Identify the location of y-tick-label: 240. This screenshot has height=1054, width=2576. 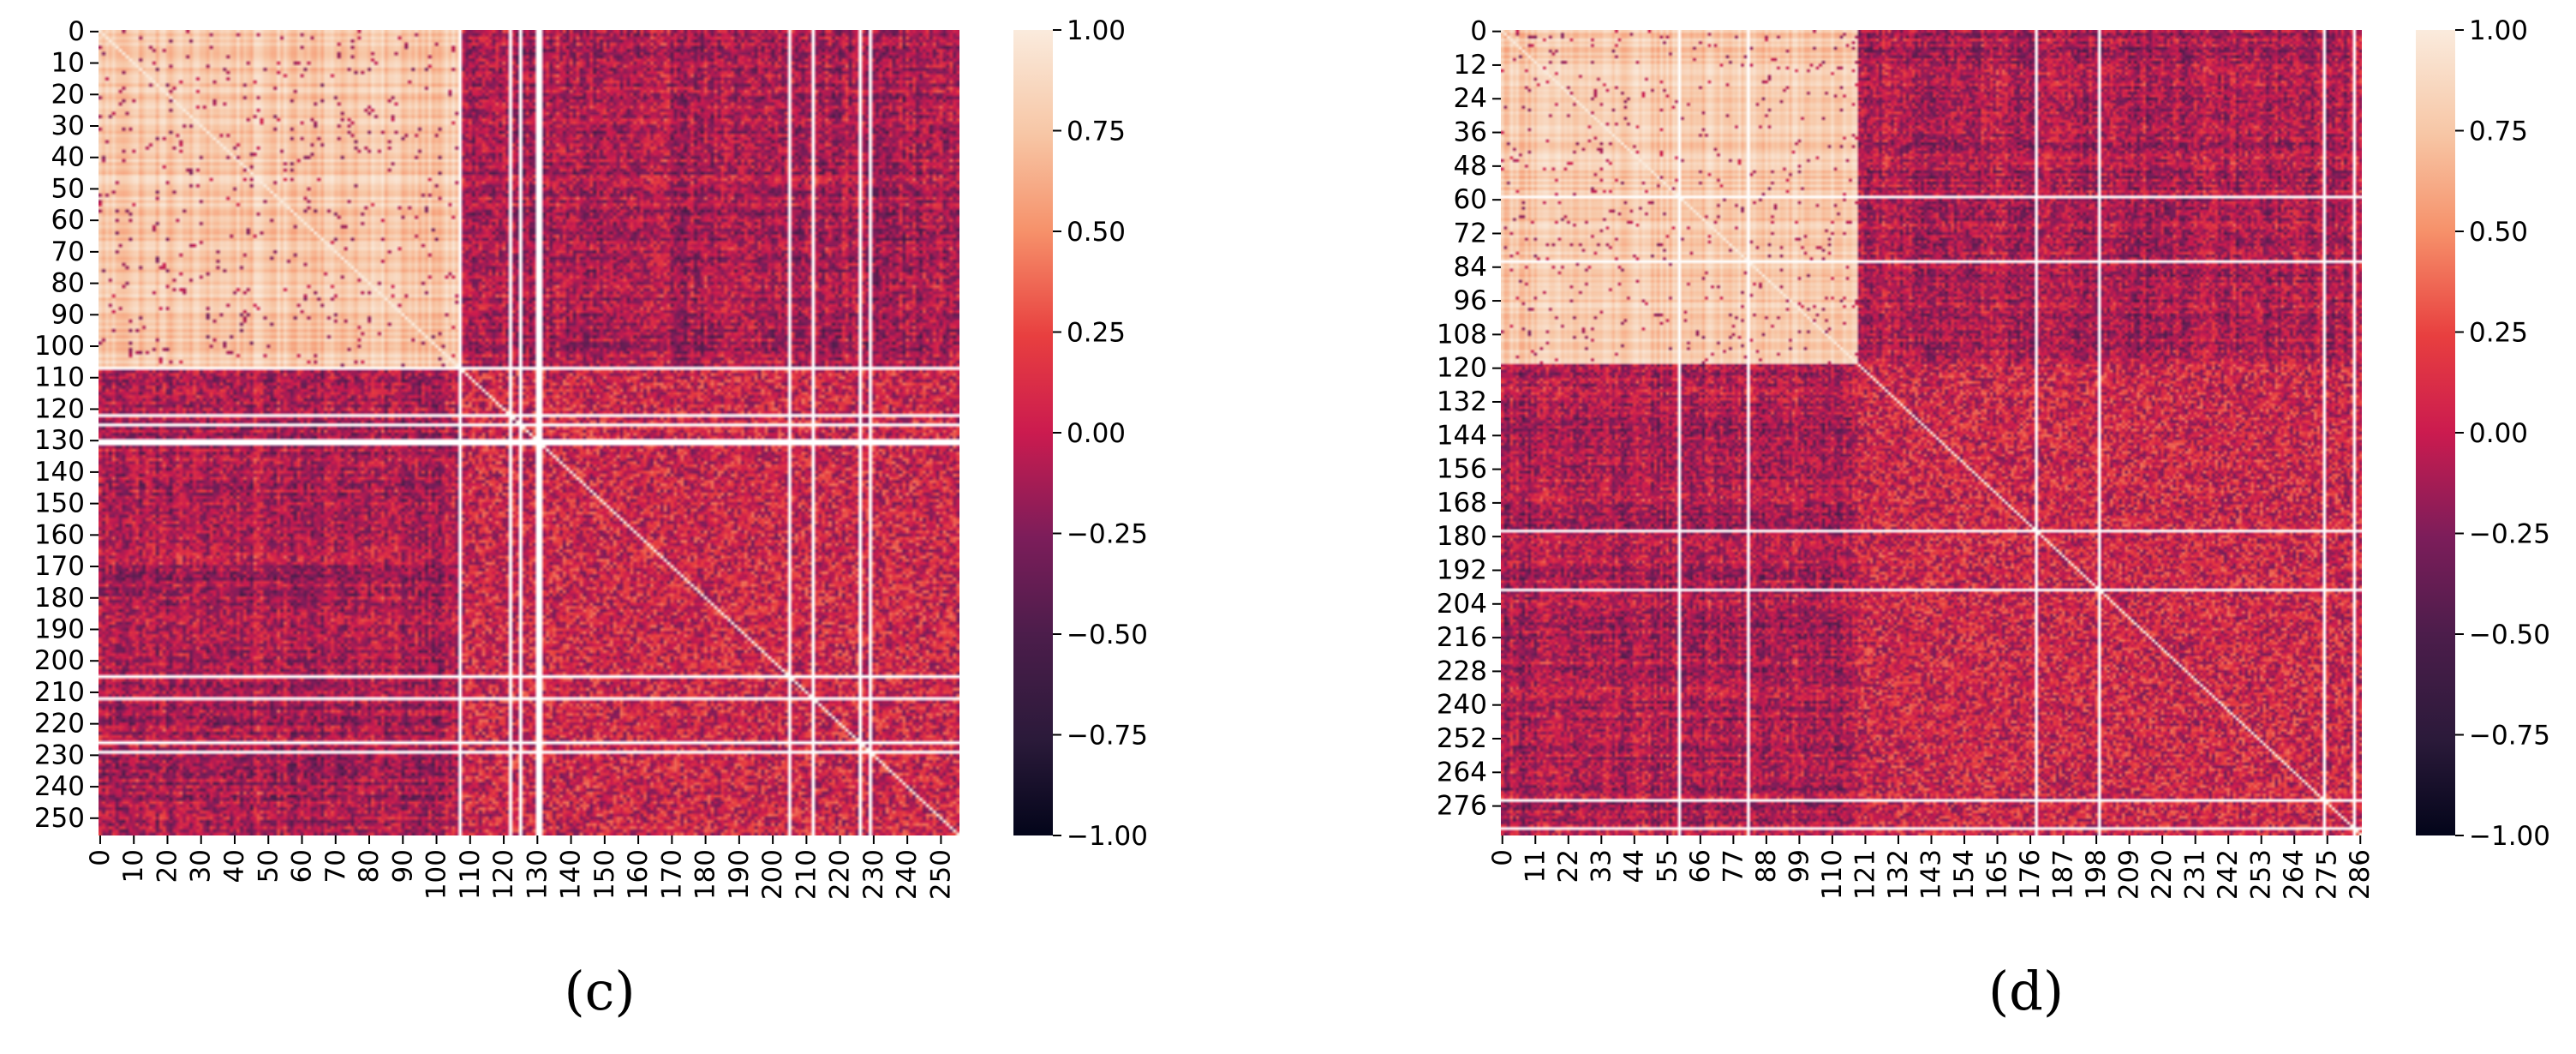
(1462, 706).